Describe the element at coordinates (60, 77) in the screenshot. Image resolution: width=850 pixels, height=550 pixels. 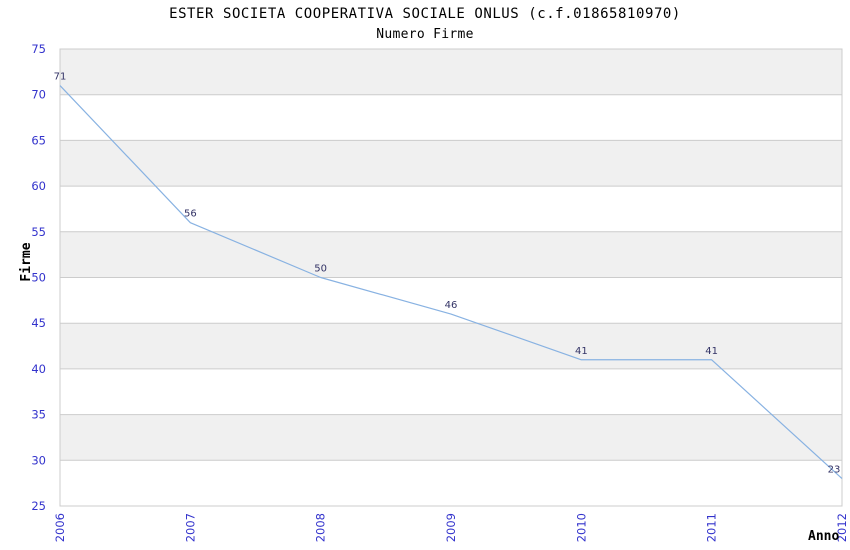
I see `data-point-label: 71` at that location.